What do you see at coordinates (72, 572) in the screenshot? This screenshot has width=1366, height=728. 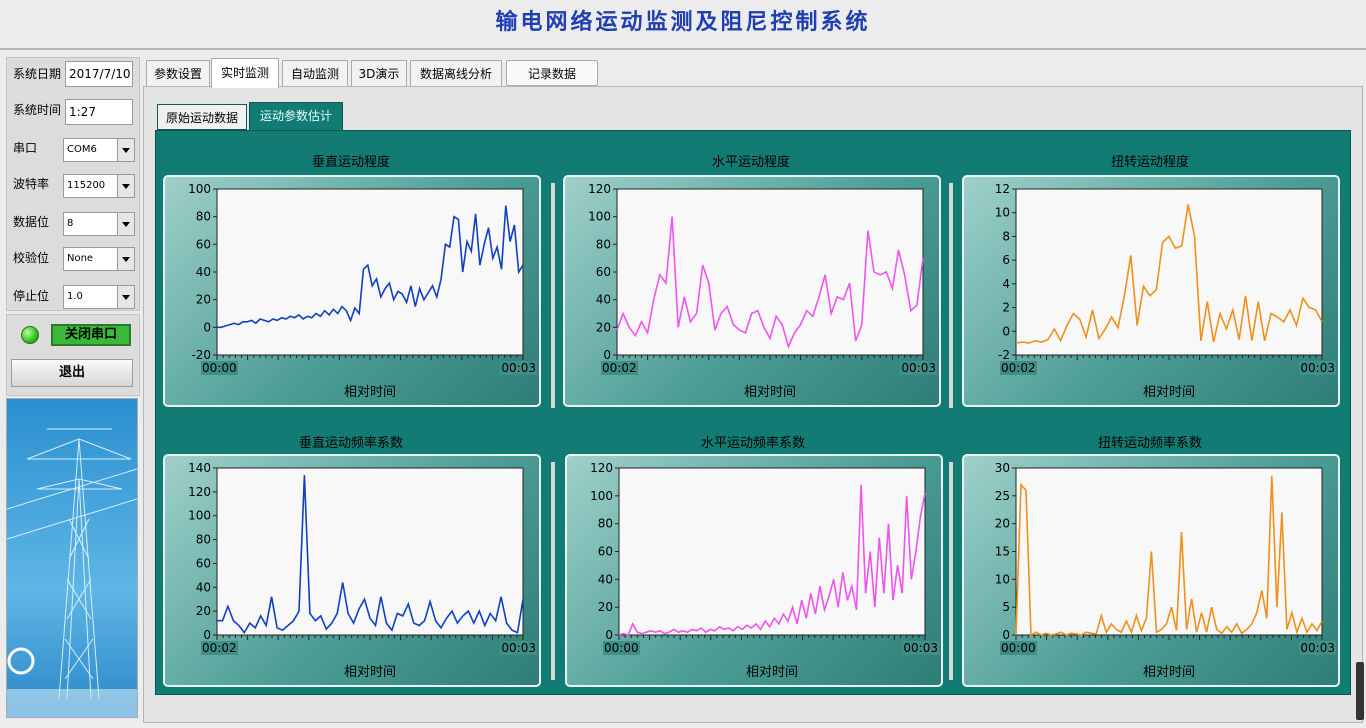 I see `tower-icon` at bounding box center [72, 572].